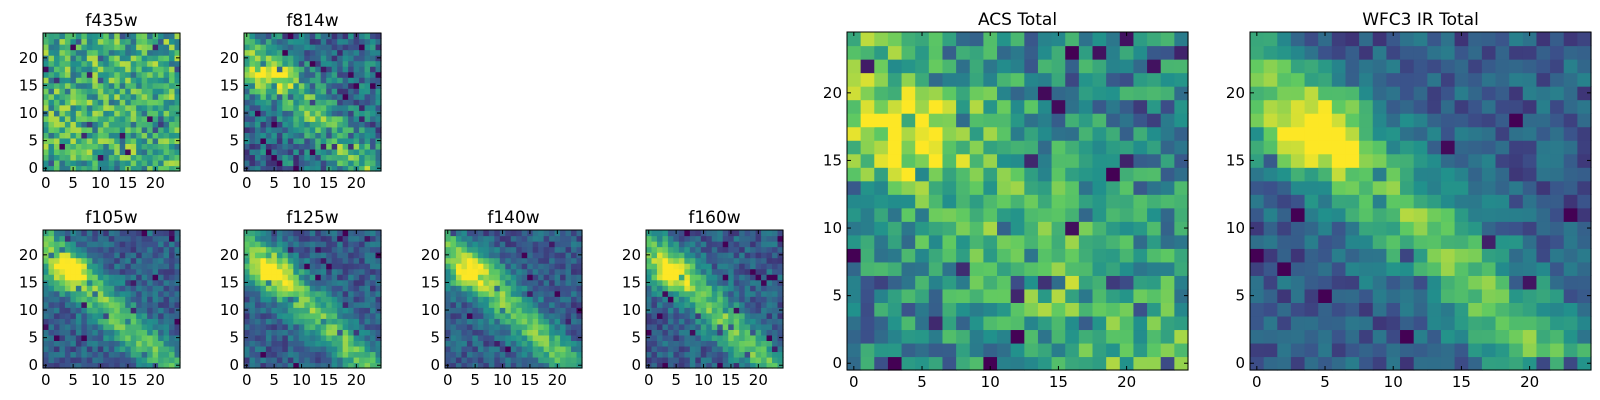 Image resolution: width=1600 pixels, height=400 pixels. Describe the element at coordinates (234, 168) in the screenshot. I see `y-tick-label: 0` at that location.